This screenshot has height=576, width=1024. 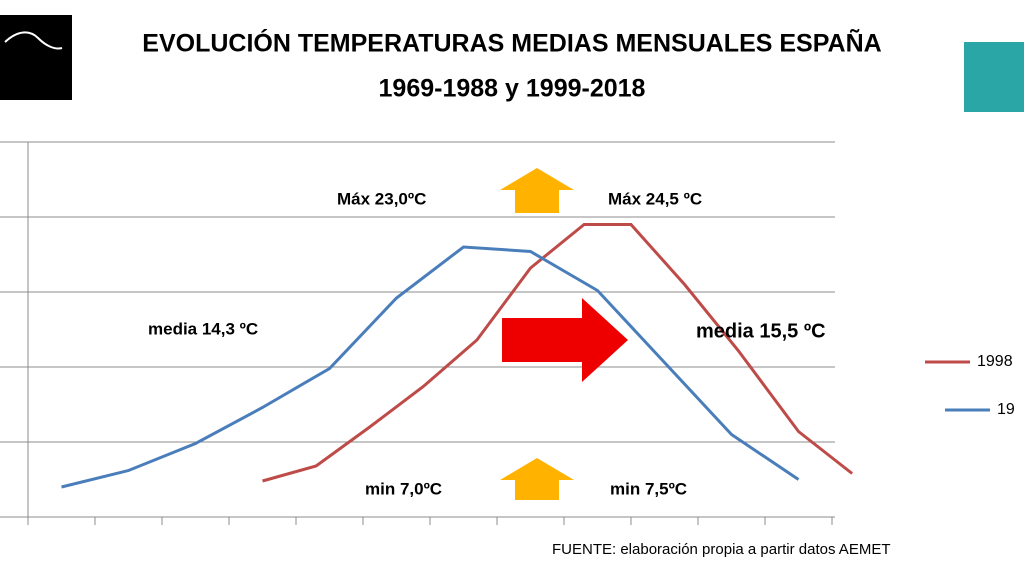 What do you see at coordinates (33, 40) in the screenshot?
I see `logo-curve` at bounding box center [33, 40].